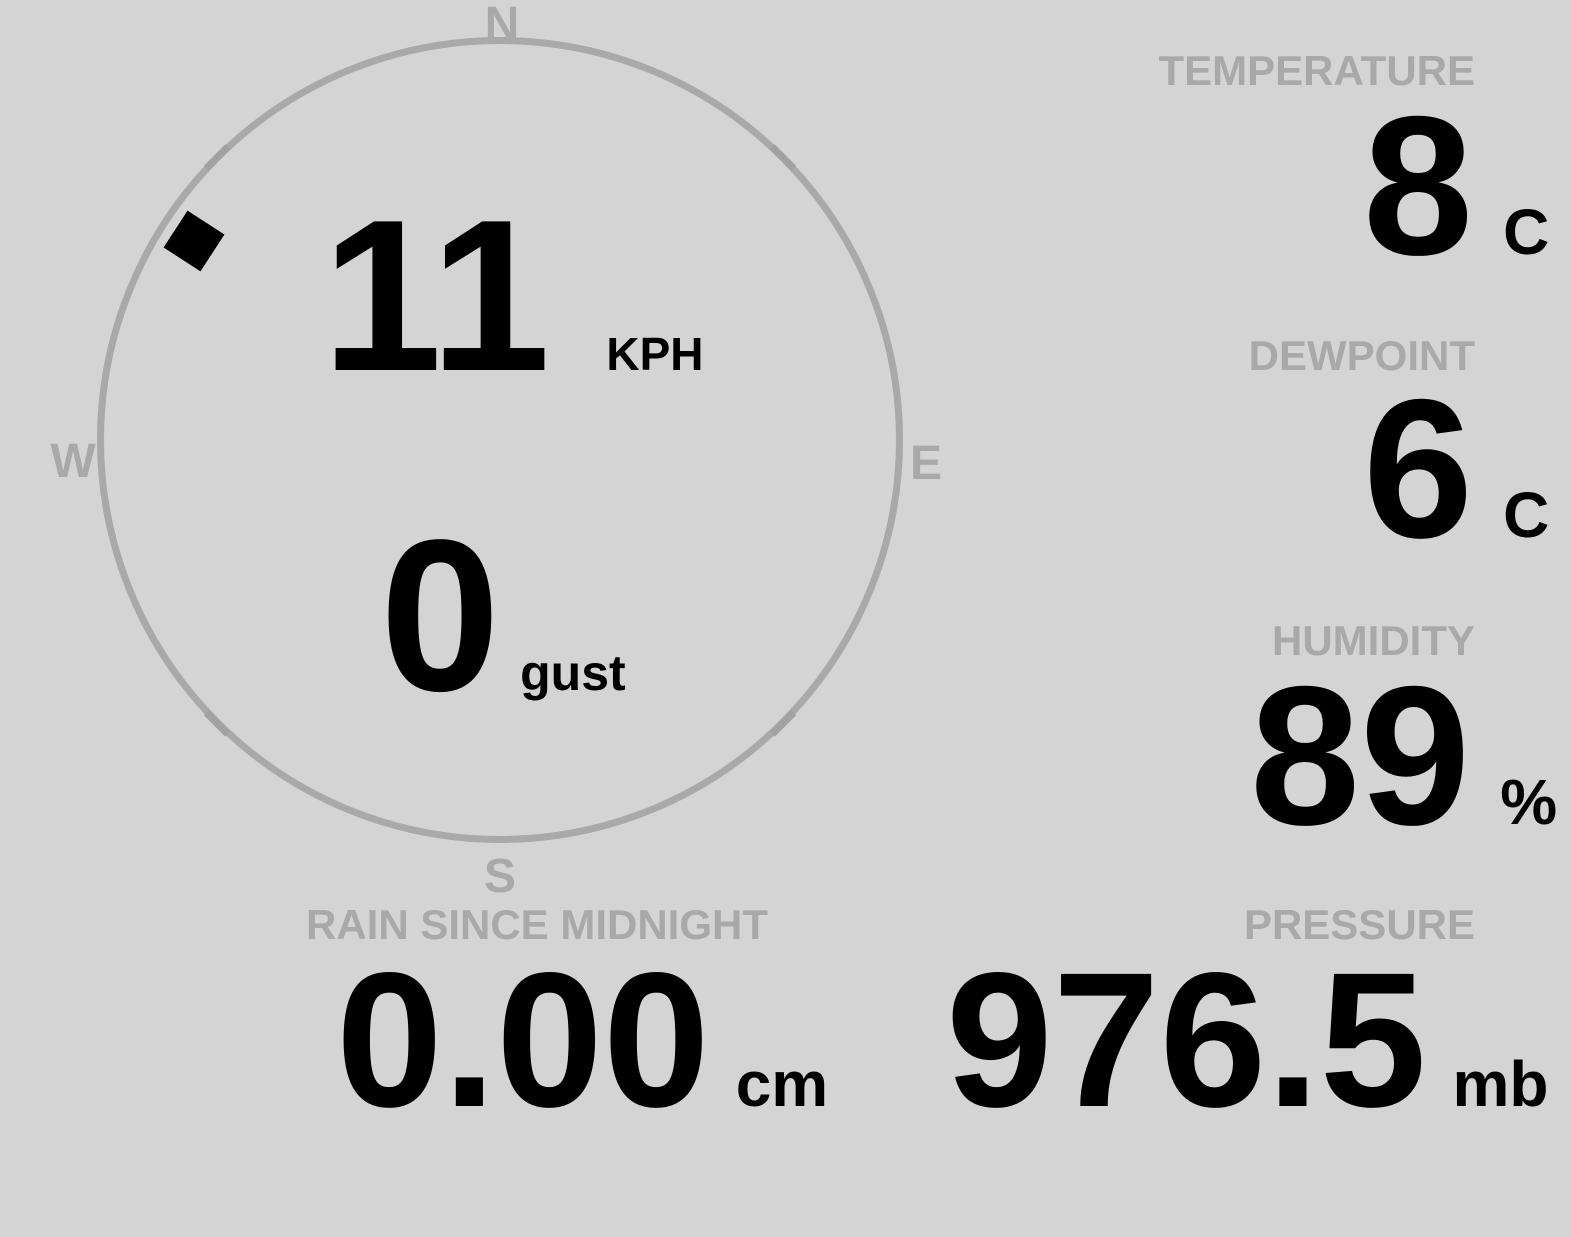 Image resolution: width=1571 pixels, height=1237 pixels. I want to click on temperature-label: TEMPERATURE, so click(1316, 70).